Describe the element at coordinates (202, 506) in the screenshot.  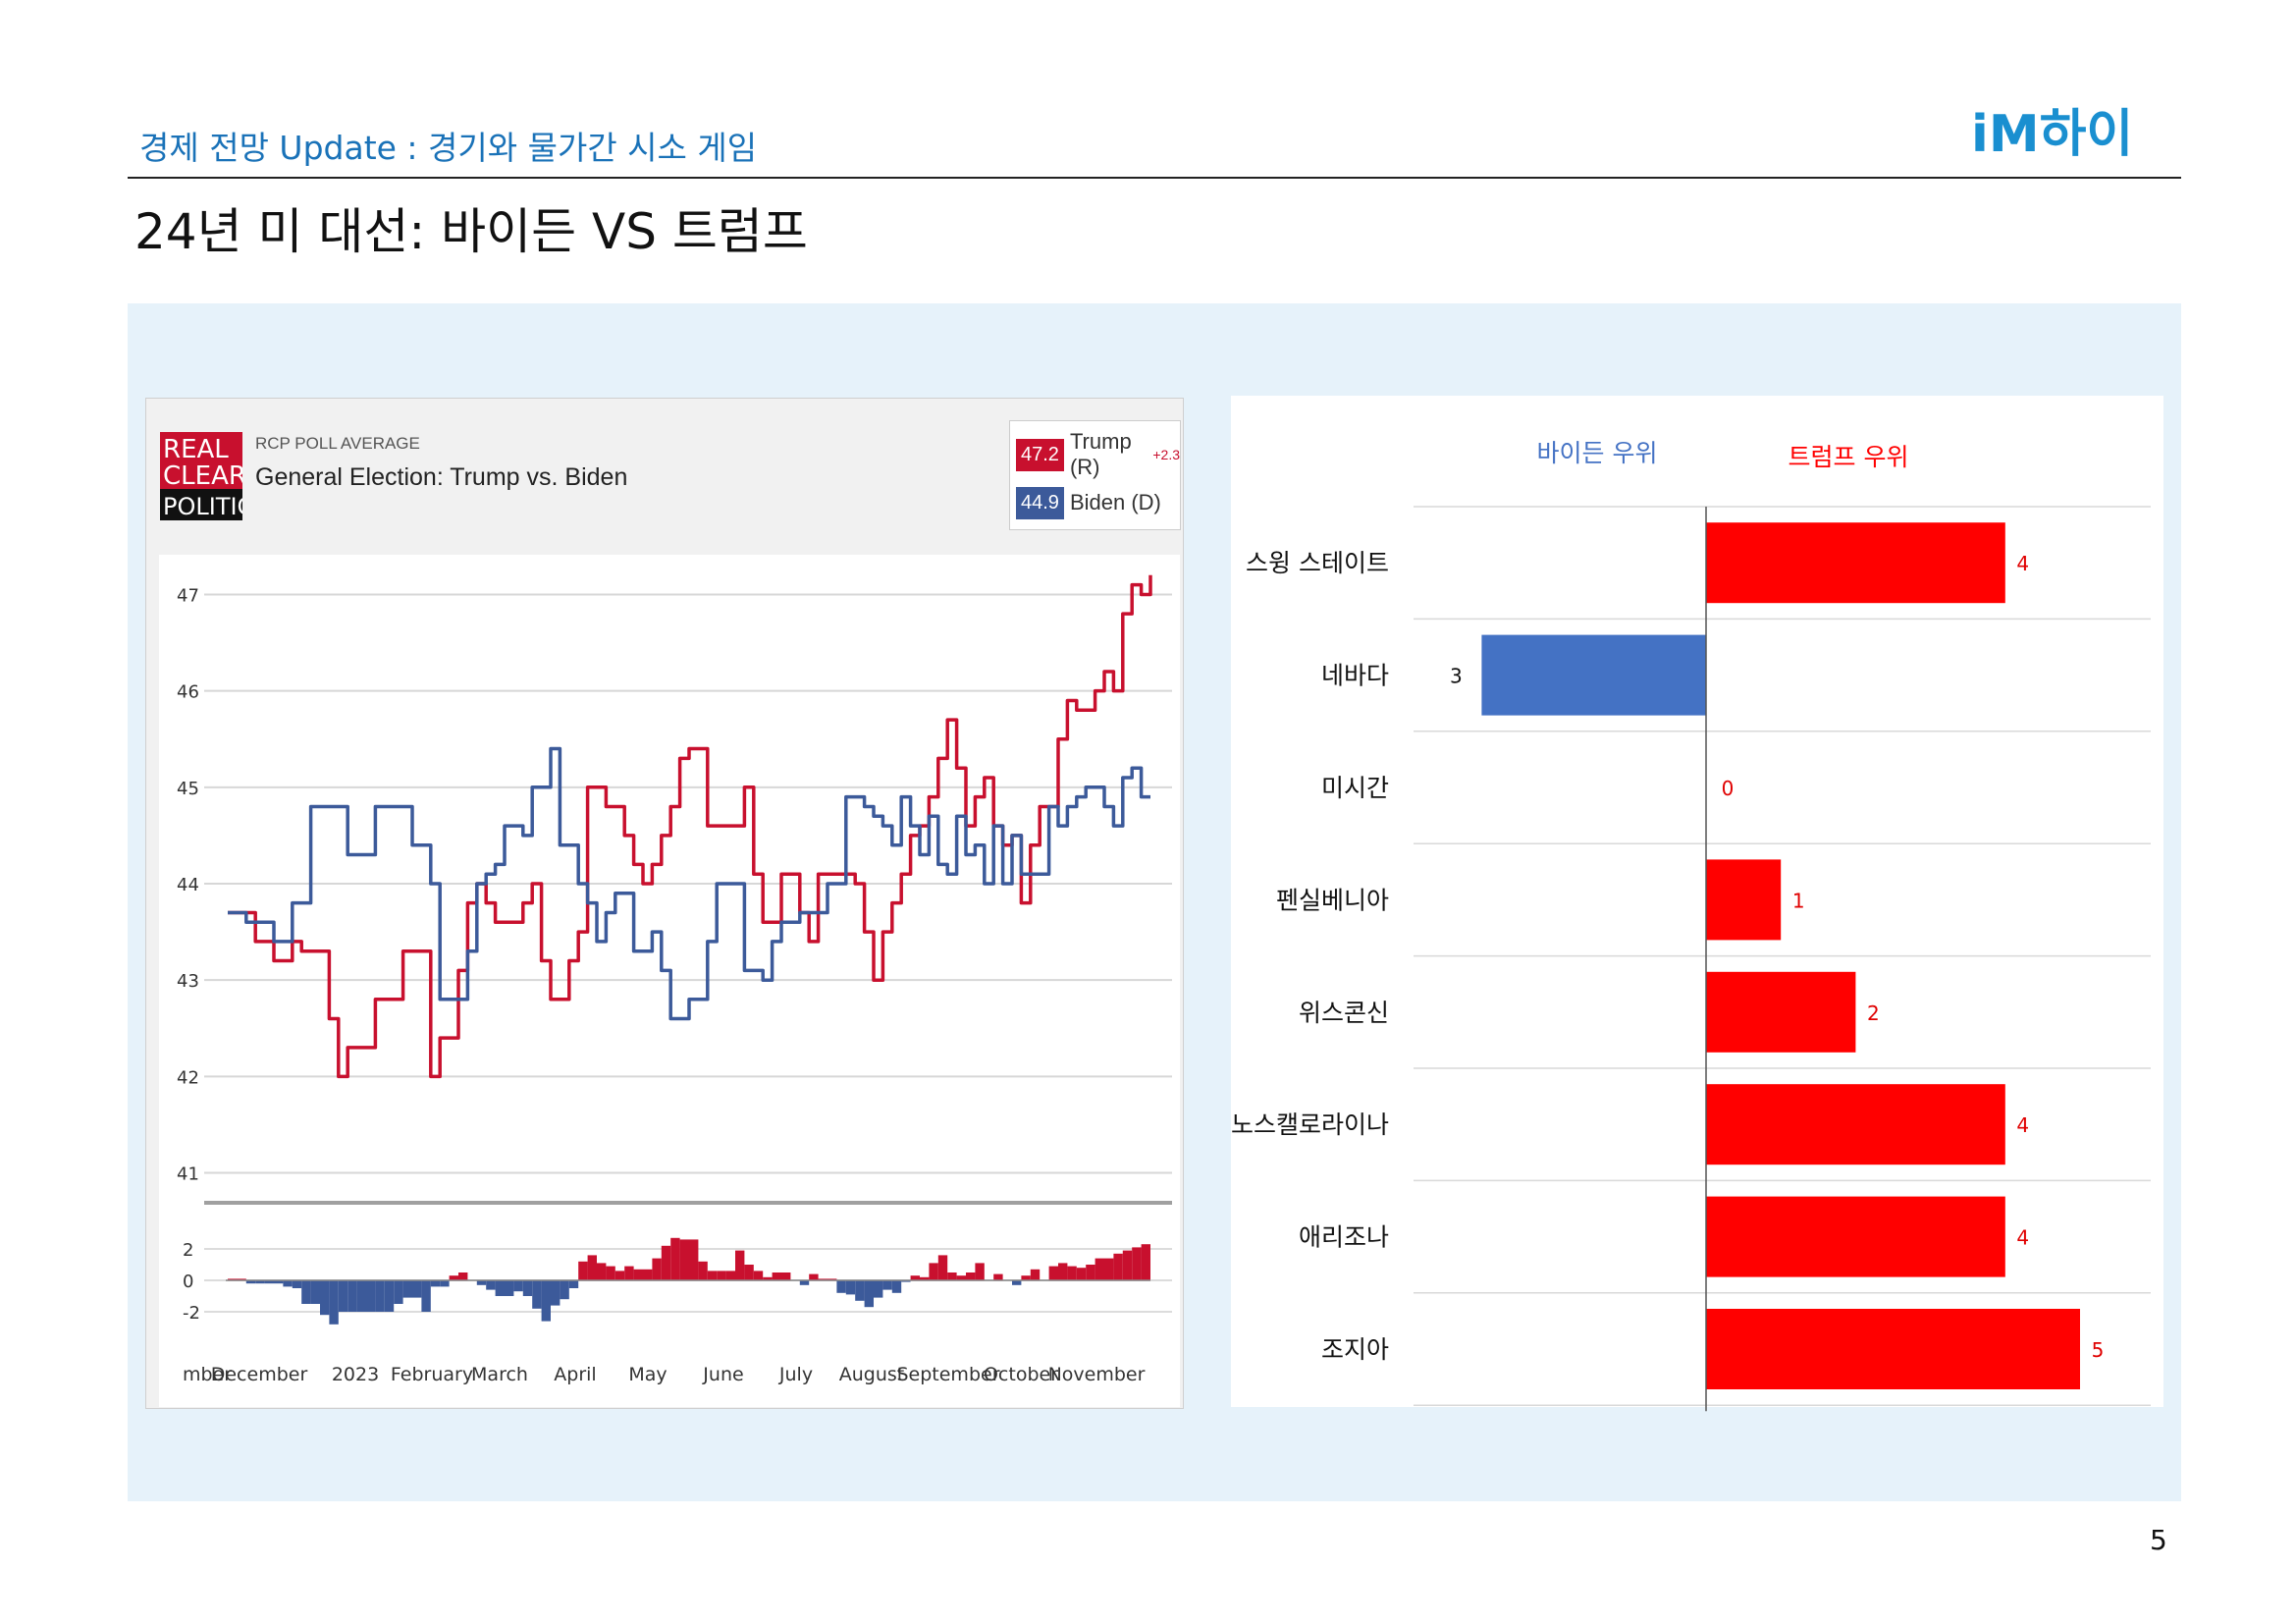
I see `rcp-logo-line: POLITICS` at that location.